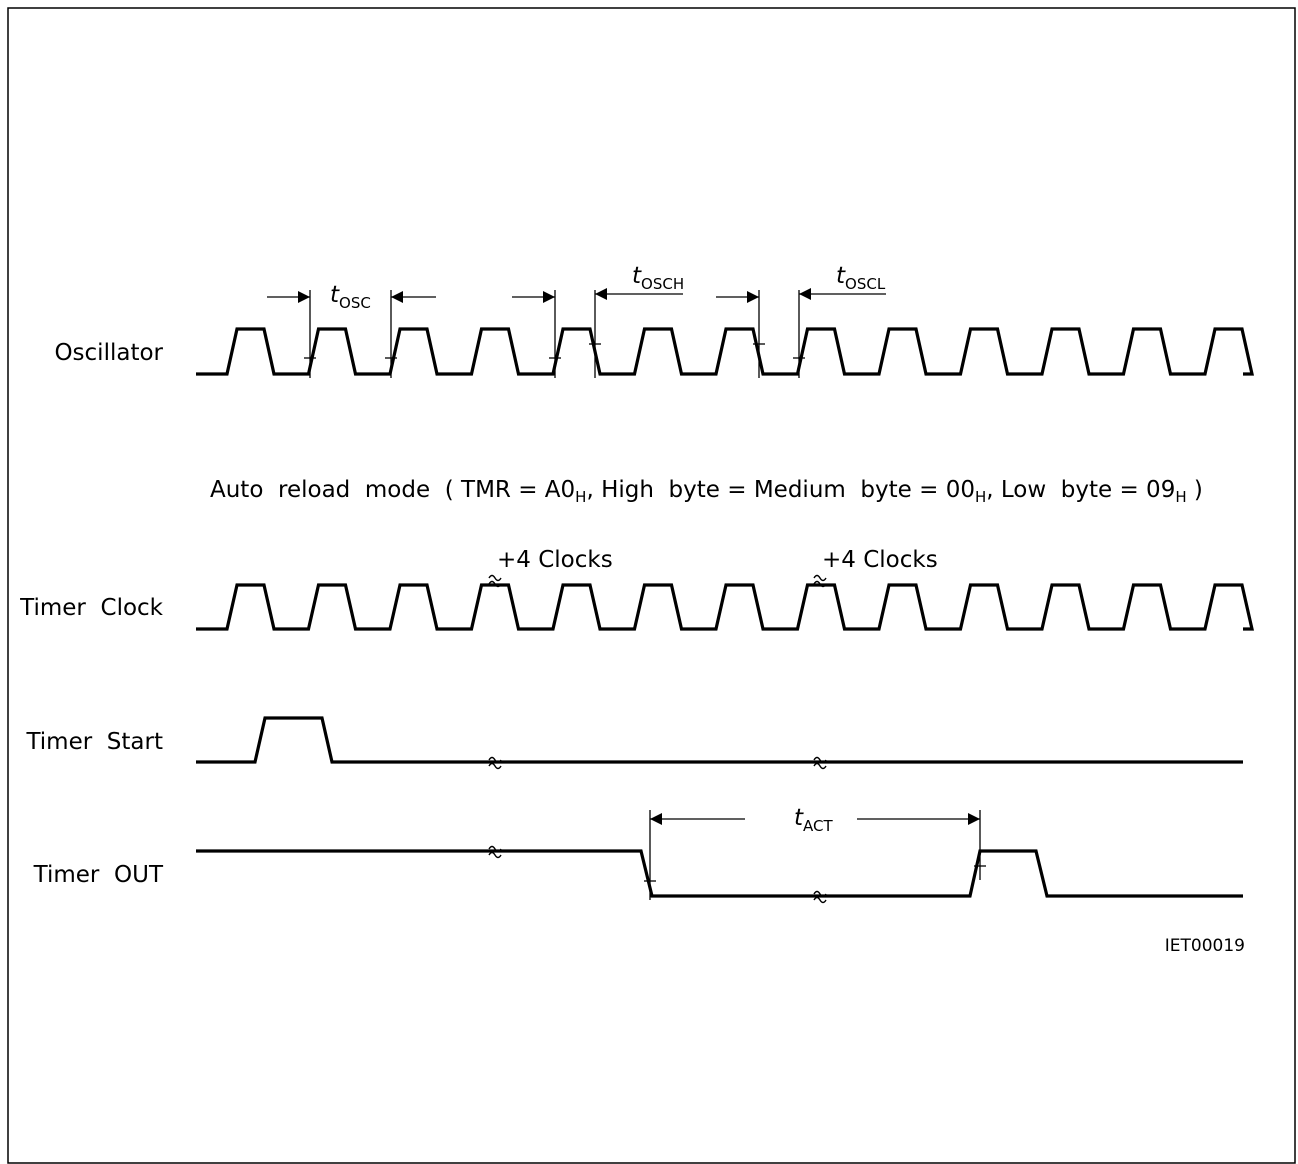  Describe the element at coordinates (658, 278) in the screenshot. I see `t-osch-label: tOSCH` at that location.